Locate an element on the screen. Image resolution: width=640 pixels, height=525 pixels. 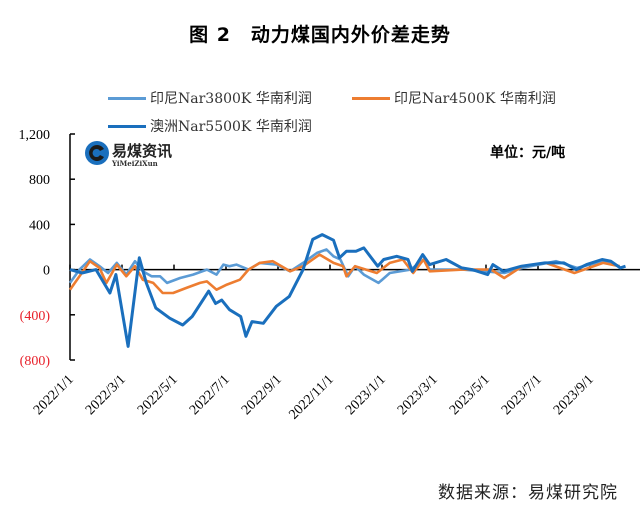
legend-item-australia-5500: 澳洲Nar5500K 华南利润 is located at coordinates (210, 126).